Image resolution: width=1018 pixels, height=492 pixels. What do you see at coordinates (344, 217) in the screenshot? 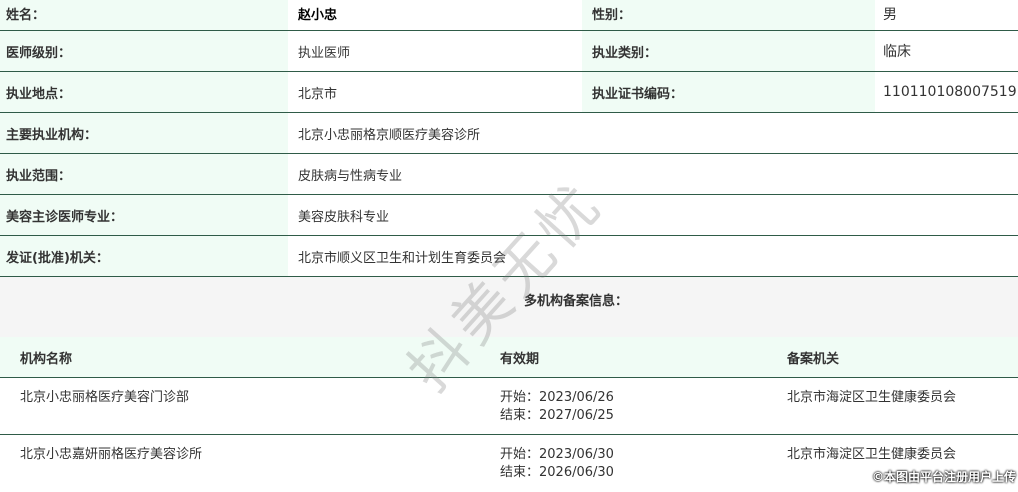
I see `value: 美容皮肤科专业` at bounding box center [344, 217].